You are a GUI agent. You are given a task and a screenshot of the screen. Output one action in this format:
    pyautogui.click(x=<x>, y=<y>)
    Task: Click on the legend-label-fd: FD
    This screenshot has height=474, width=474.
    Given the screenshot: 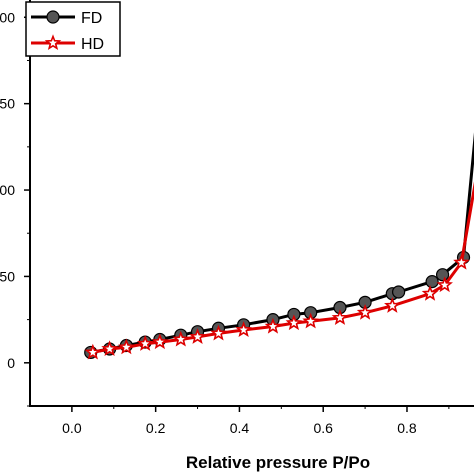 What is the action you would take?
    pyautogui.click(x=91, y=18)
    